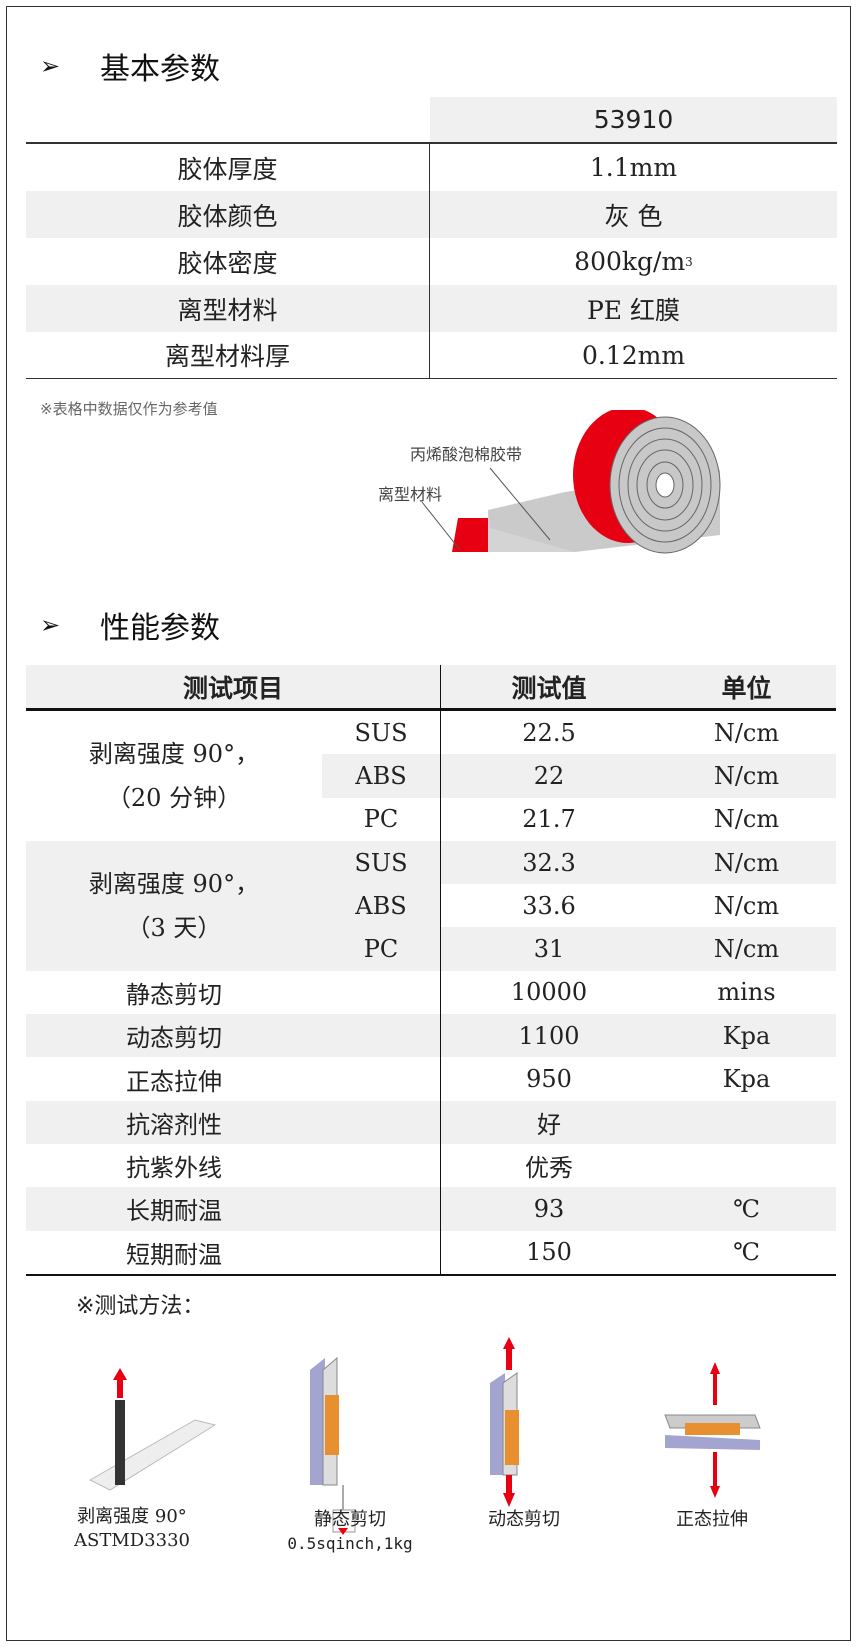 This screenshot has height=1647, width=857. I want to click on method-sub: ASTMD3330, so click(131, 1540).